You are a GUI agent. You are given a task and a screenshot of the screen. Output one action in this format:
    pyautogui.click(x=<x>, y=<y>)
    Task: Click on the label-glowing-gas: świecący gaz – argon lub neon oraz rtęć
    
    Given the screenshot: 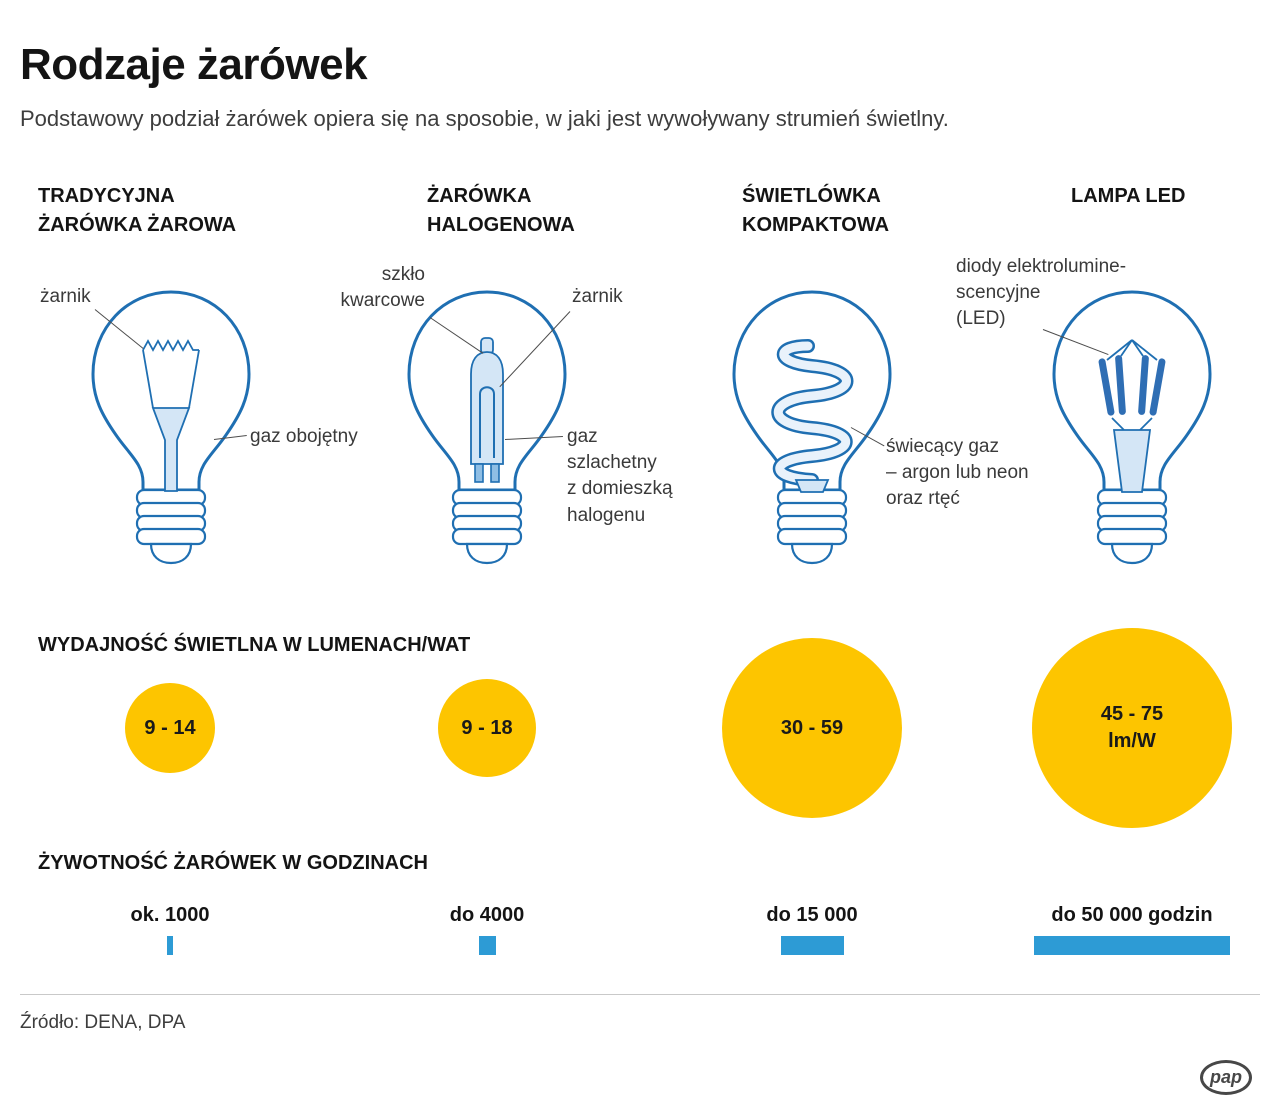 What is the action you would take?
    pyautogui.click(x=957, y=473)
    